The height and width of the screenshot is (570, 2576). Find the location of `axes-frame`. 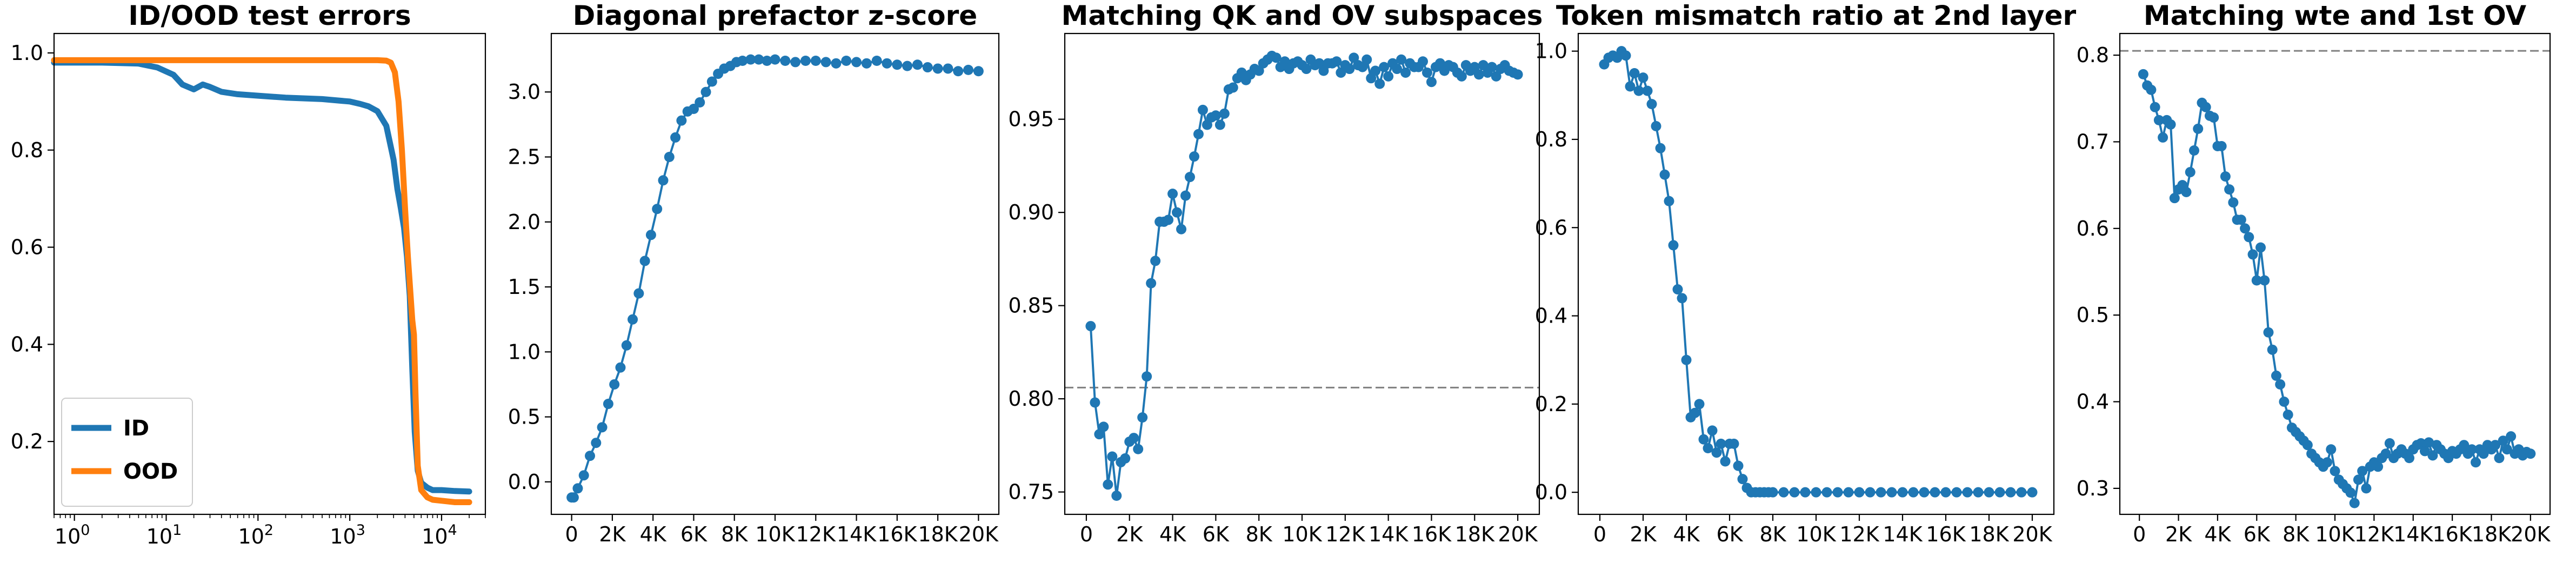

axes-frame is located at coordinates (269, 273).